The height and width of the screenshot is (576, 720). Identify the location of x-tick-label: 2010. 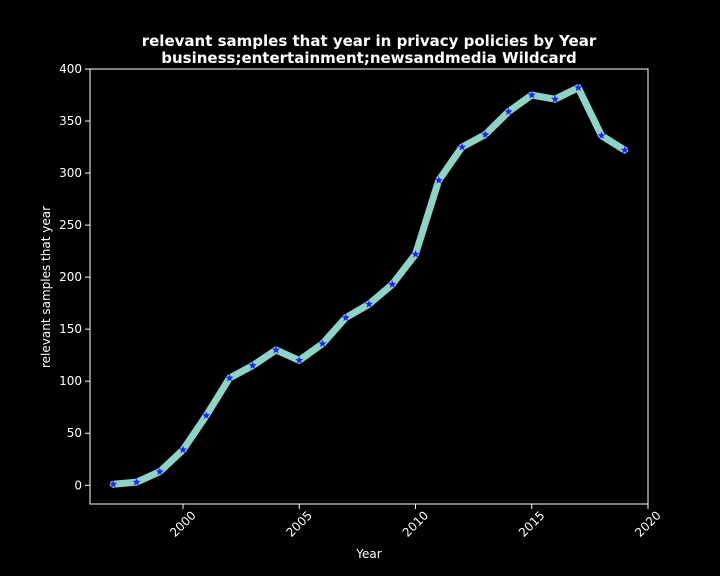
(415, 523).